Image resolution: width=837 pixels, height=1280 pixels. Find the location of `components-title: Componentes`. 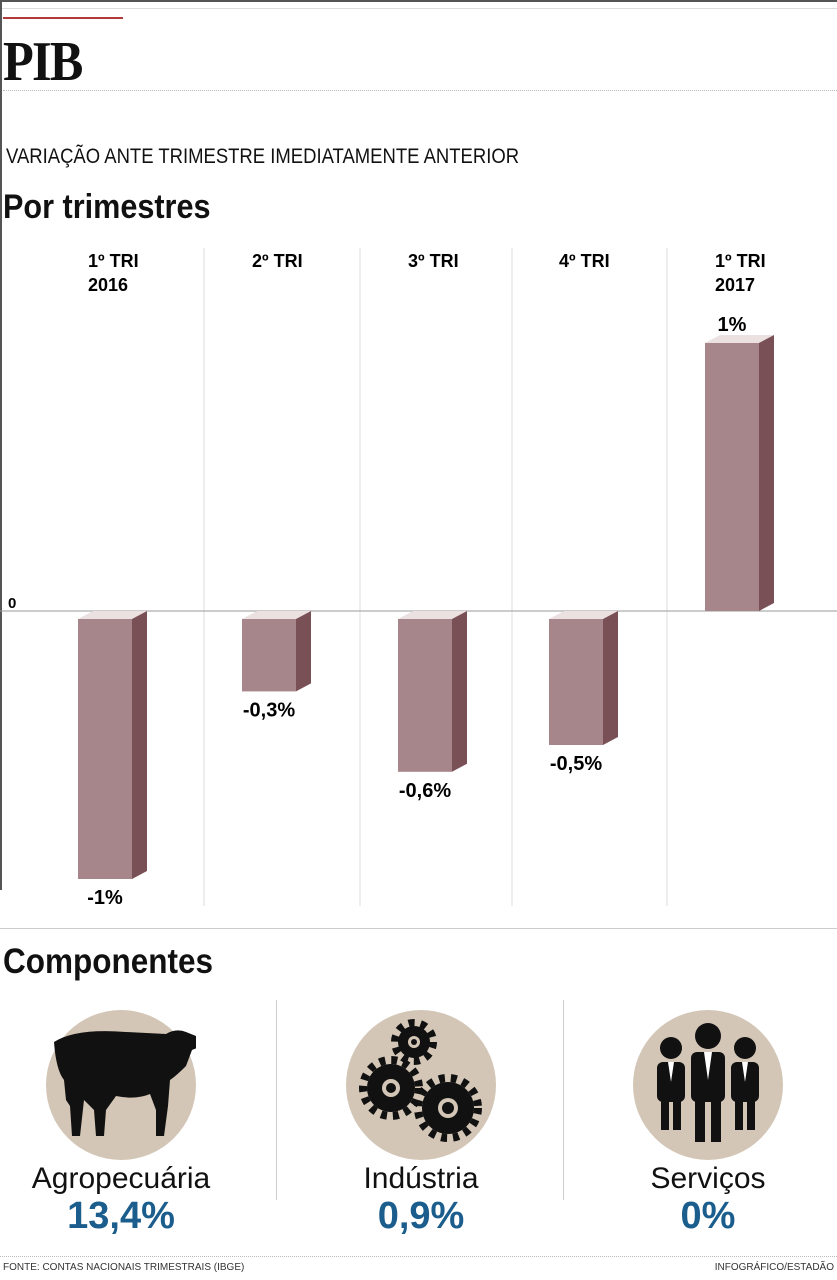

components-title: Componentes is located at coordinates (108, 961).